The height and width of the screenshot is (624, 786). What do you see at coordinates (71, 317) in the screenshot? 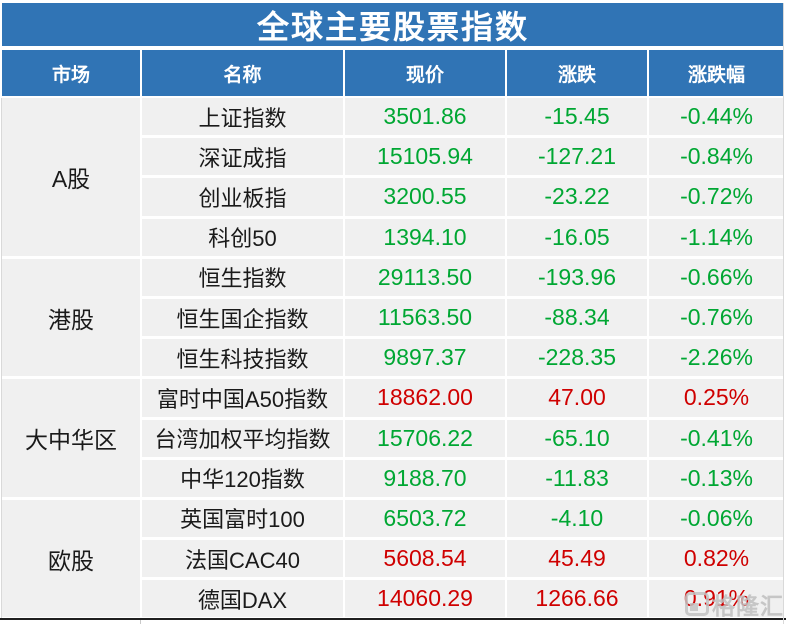
I see `market-cell: 港股` at bounding box center [71, 317].